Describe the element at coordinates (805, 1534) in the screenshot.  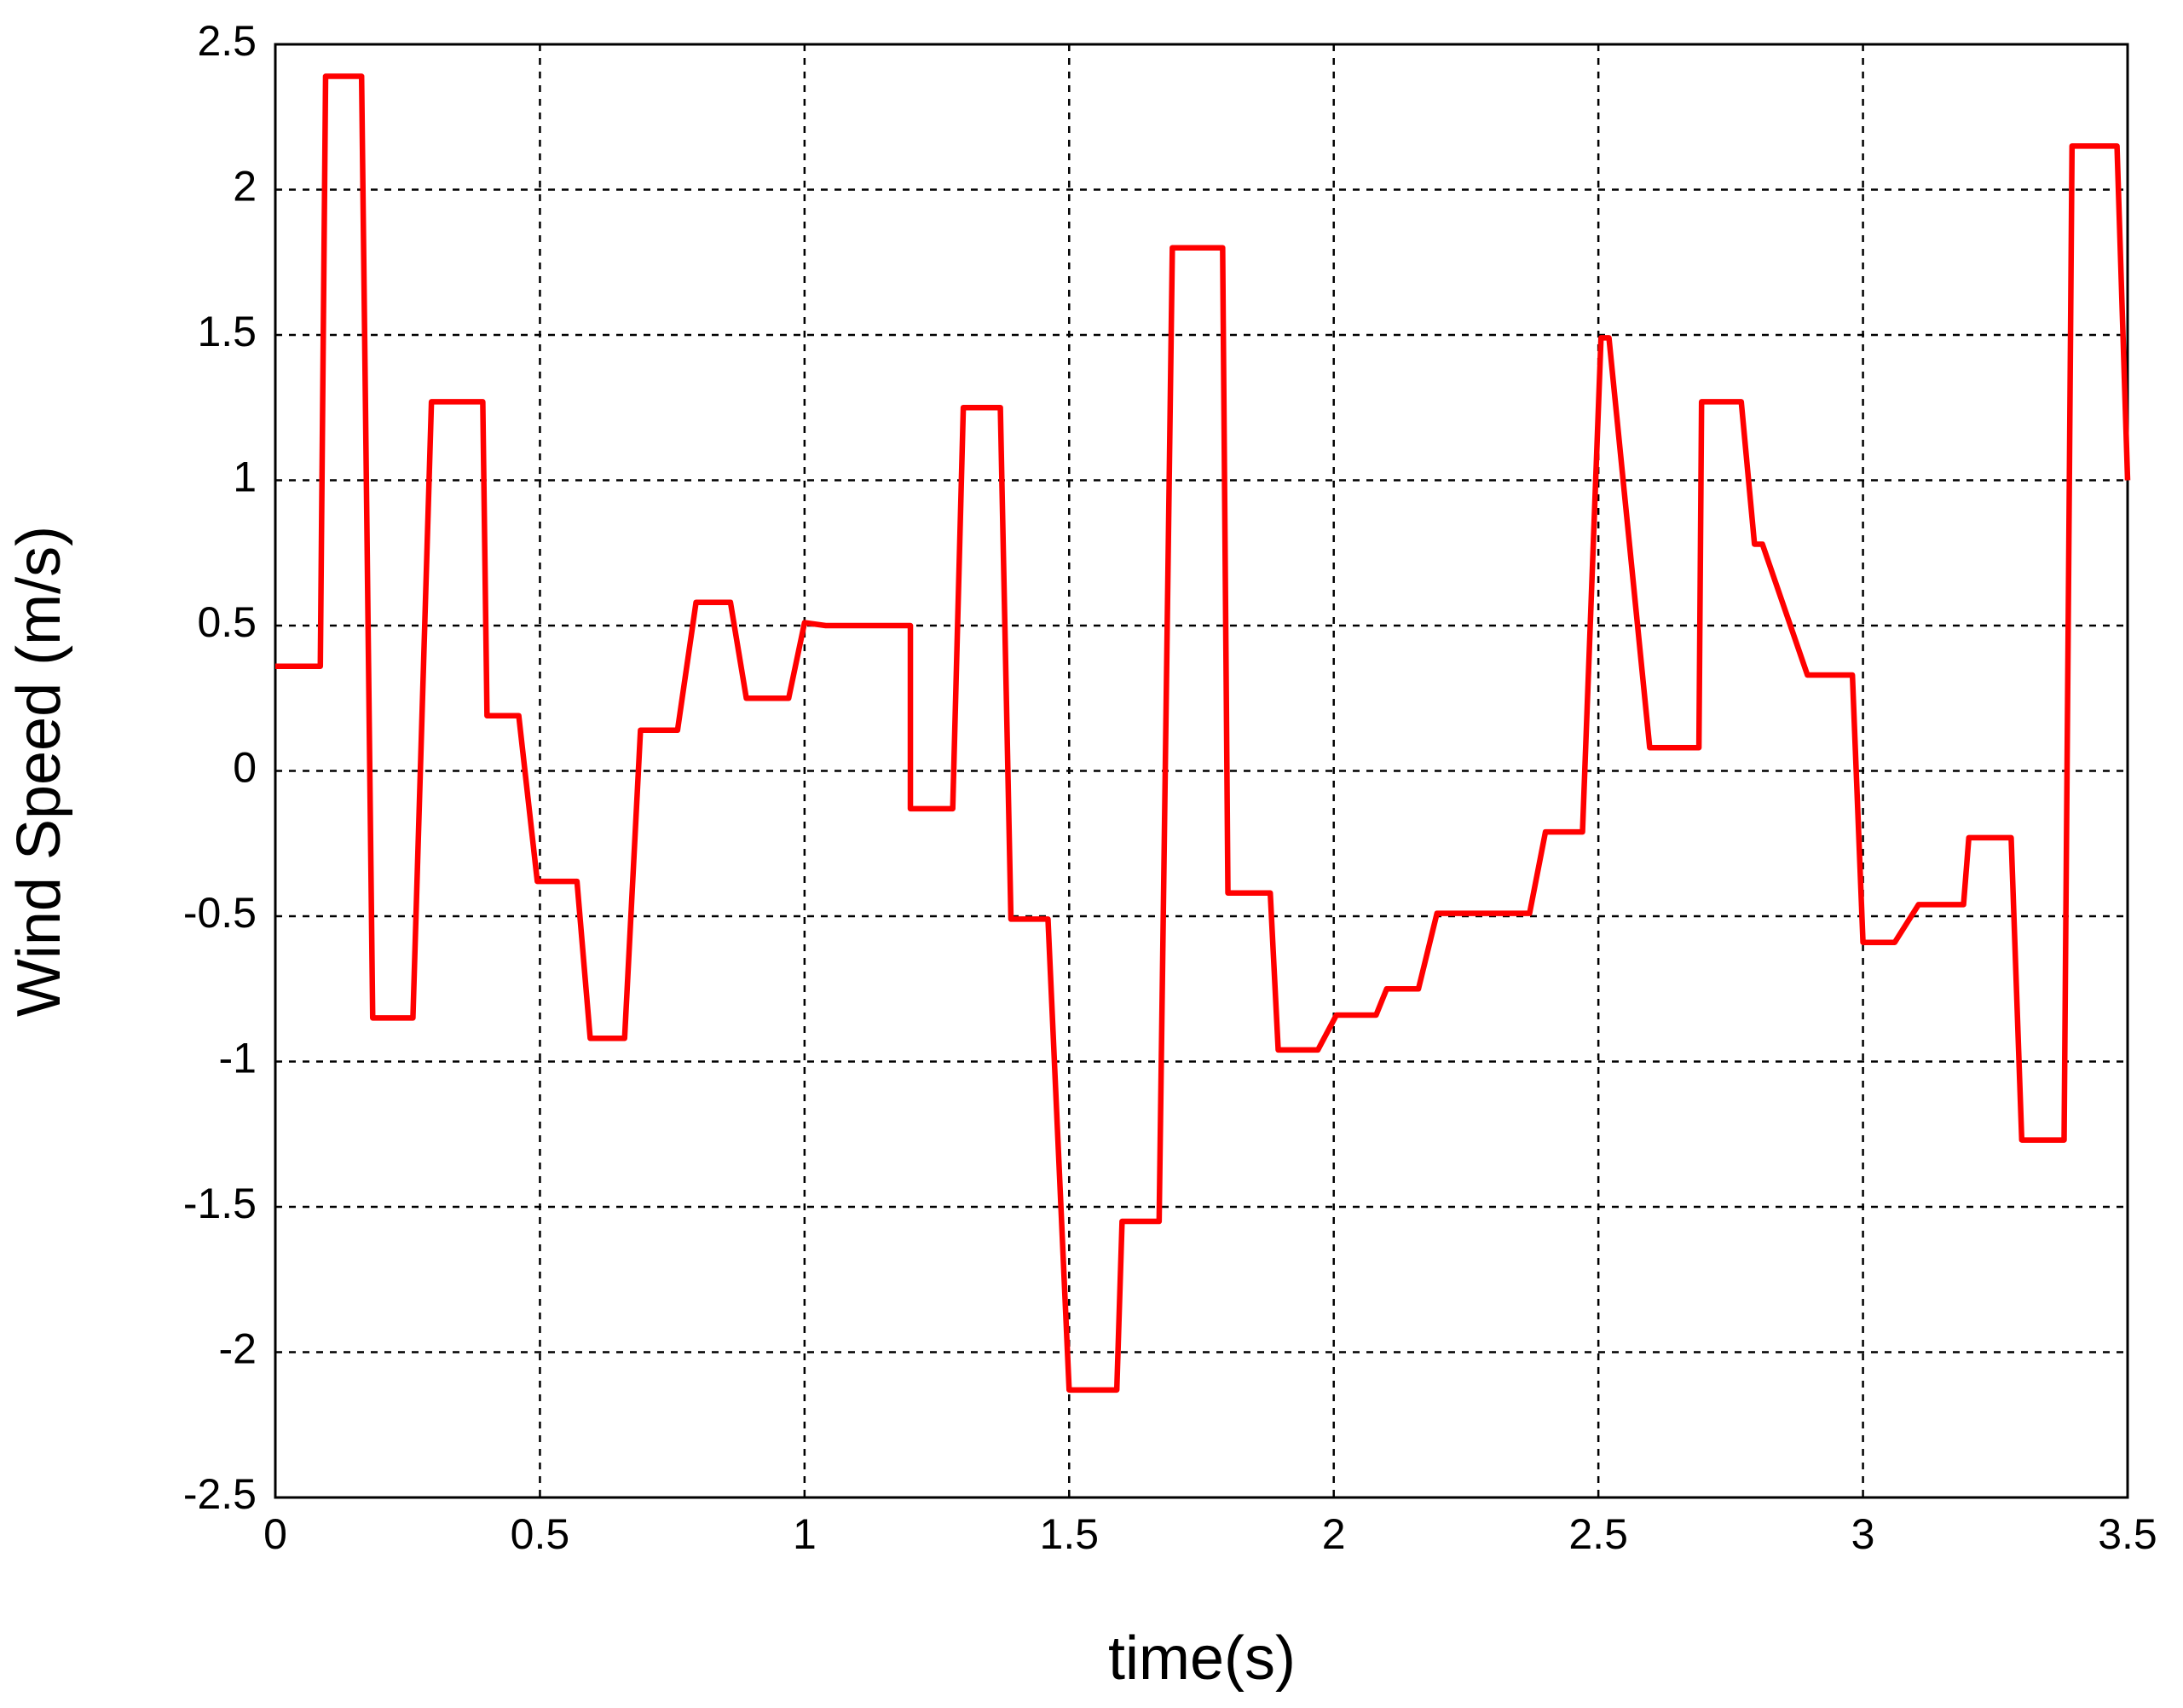
I see `x-tick-label: 1` at that location.